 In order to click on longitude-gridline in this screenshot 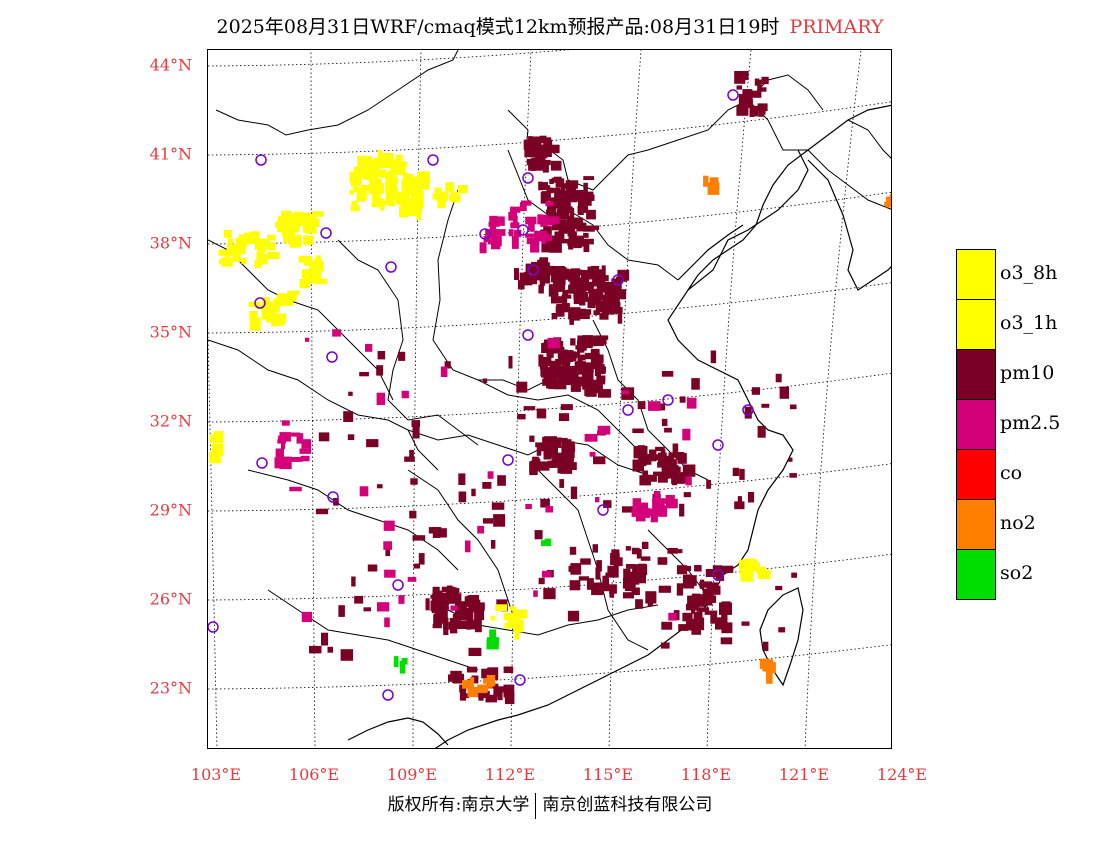, I will do `click(313, 399)`.